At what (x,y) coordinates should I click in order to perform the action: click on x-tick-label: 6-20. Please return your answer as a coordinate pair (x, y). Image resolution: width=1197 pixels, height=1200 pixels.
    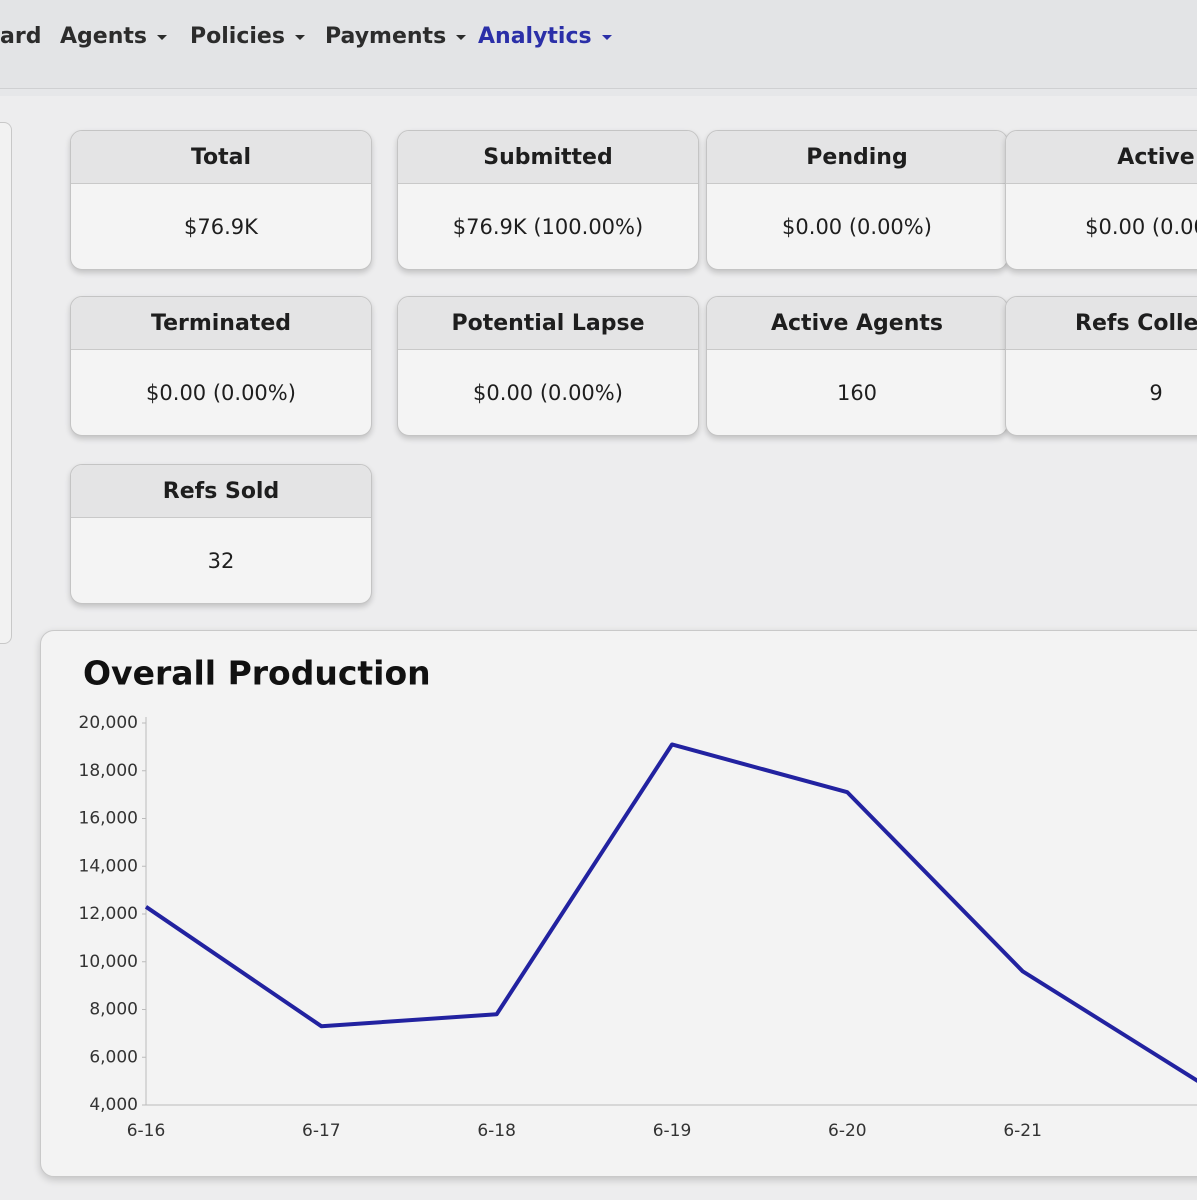
    Looking at the image, I should click on (847, 1131).